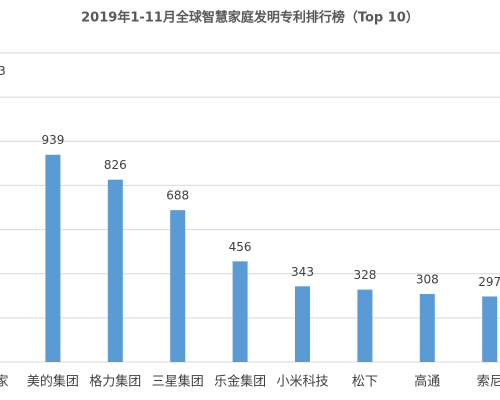 The image size is (500, 400). What do you see at coordinates (427, 280) in the screenshot?
I see `value-label: 308` at bounding box center [427, 280].